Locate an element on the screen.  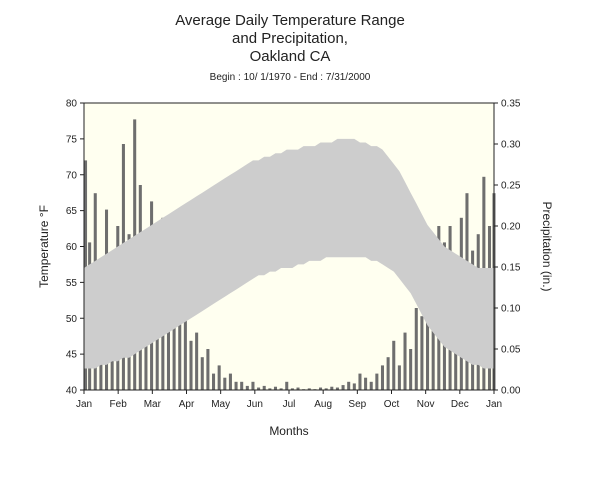
left-y-tick-label: 40 is located at coordinates (72, 391).